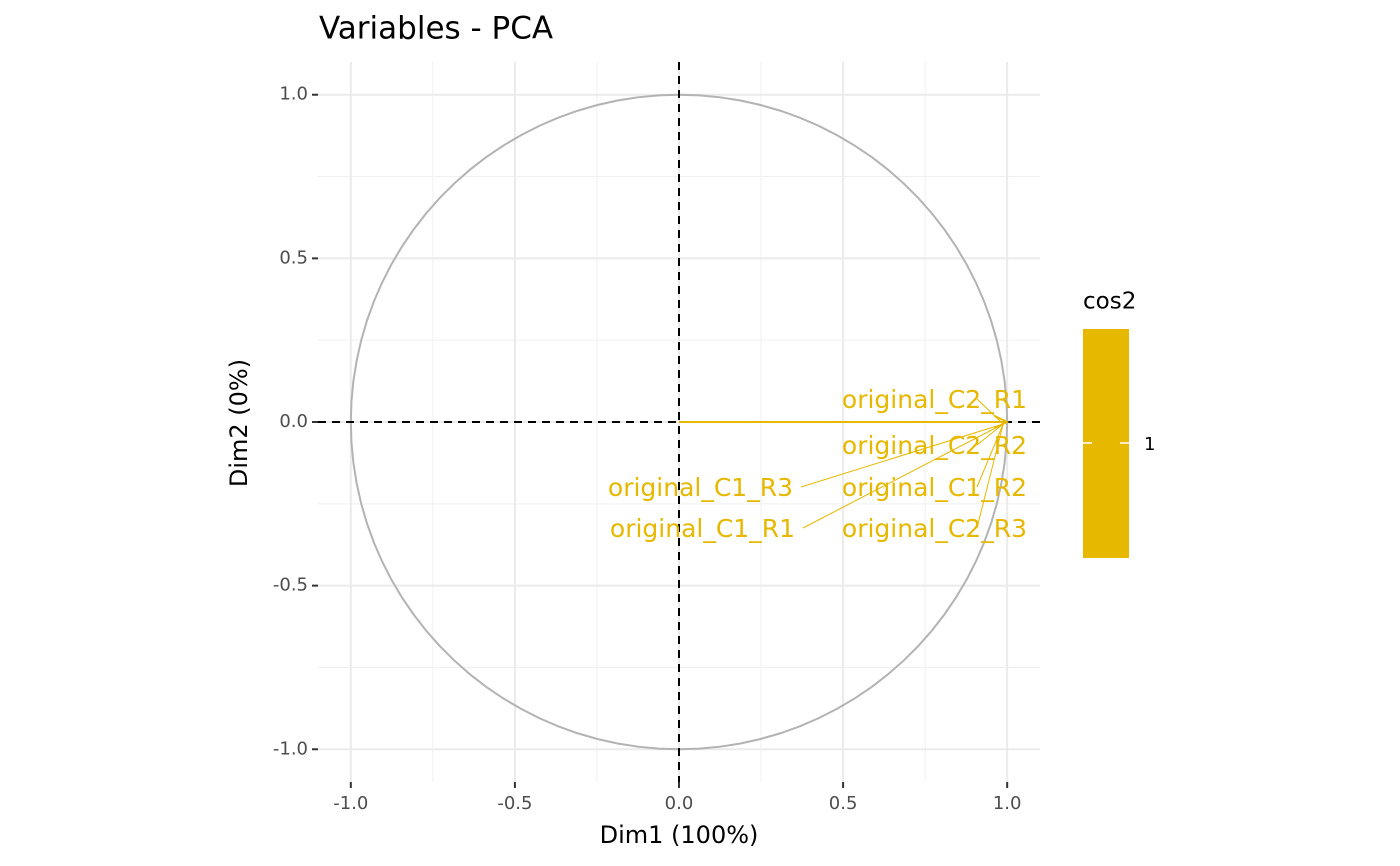  I want to click on legend-tick-label: 1, so click(1149, 444).